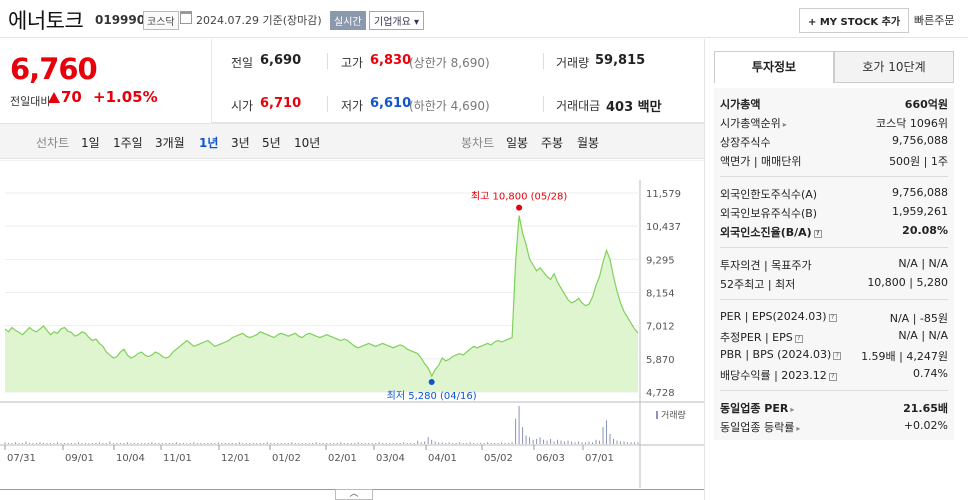 The height and width of the screenshot is (500, 968). What do you see at coordinates (552, 143) in the screenshot?
I see `candle-weekly: 주봉` at bounding box center [552, 143].